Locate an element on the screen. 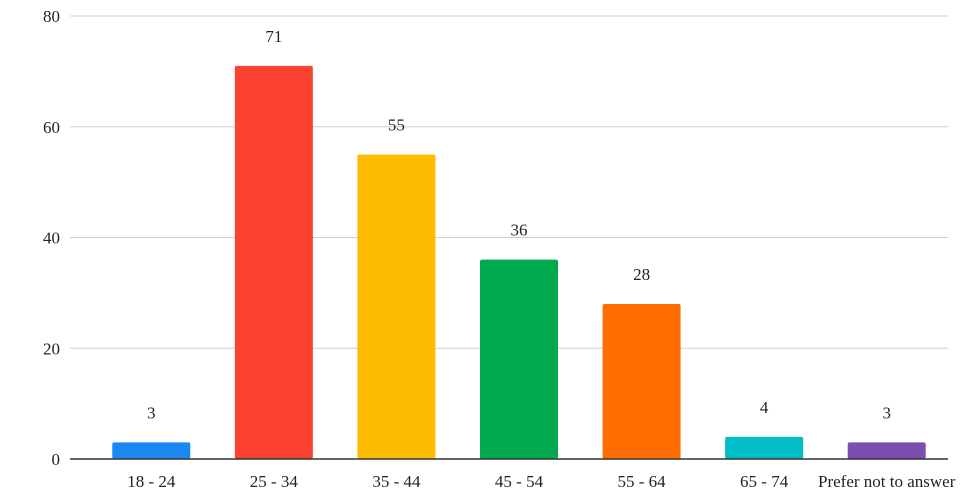 The image size is (978, 497). y-tick-label: 80 is located at coordinates (51, 16).